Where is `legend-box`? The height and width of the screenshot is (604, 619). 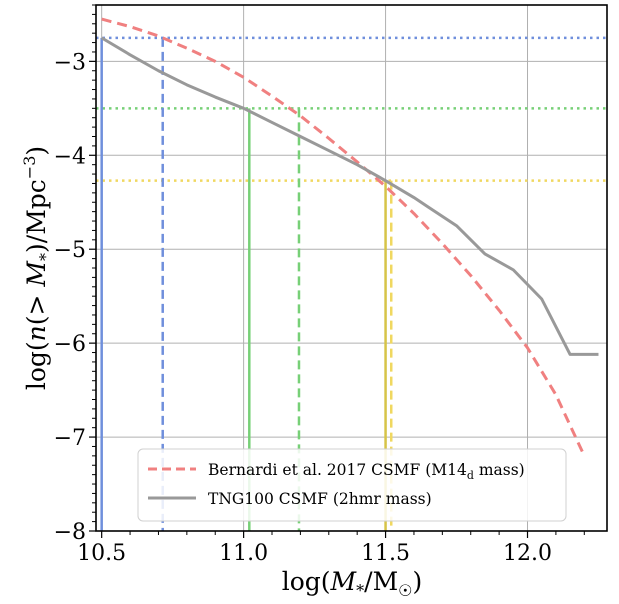 legend-box is located at coordinates (352, 485).